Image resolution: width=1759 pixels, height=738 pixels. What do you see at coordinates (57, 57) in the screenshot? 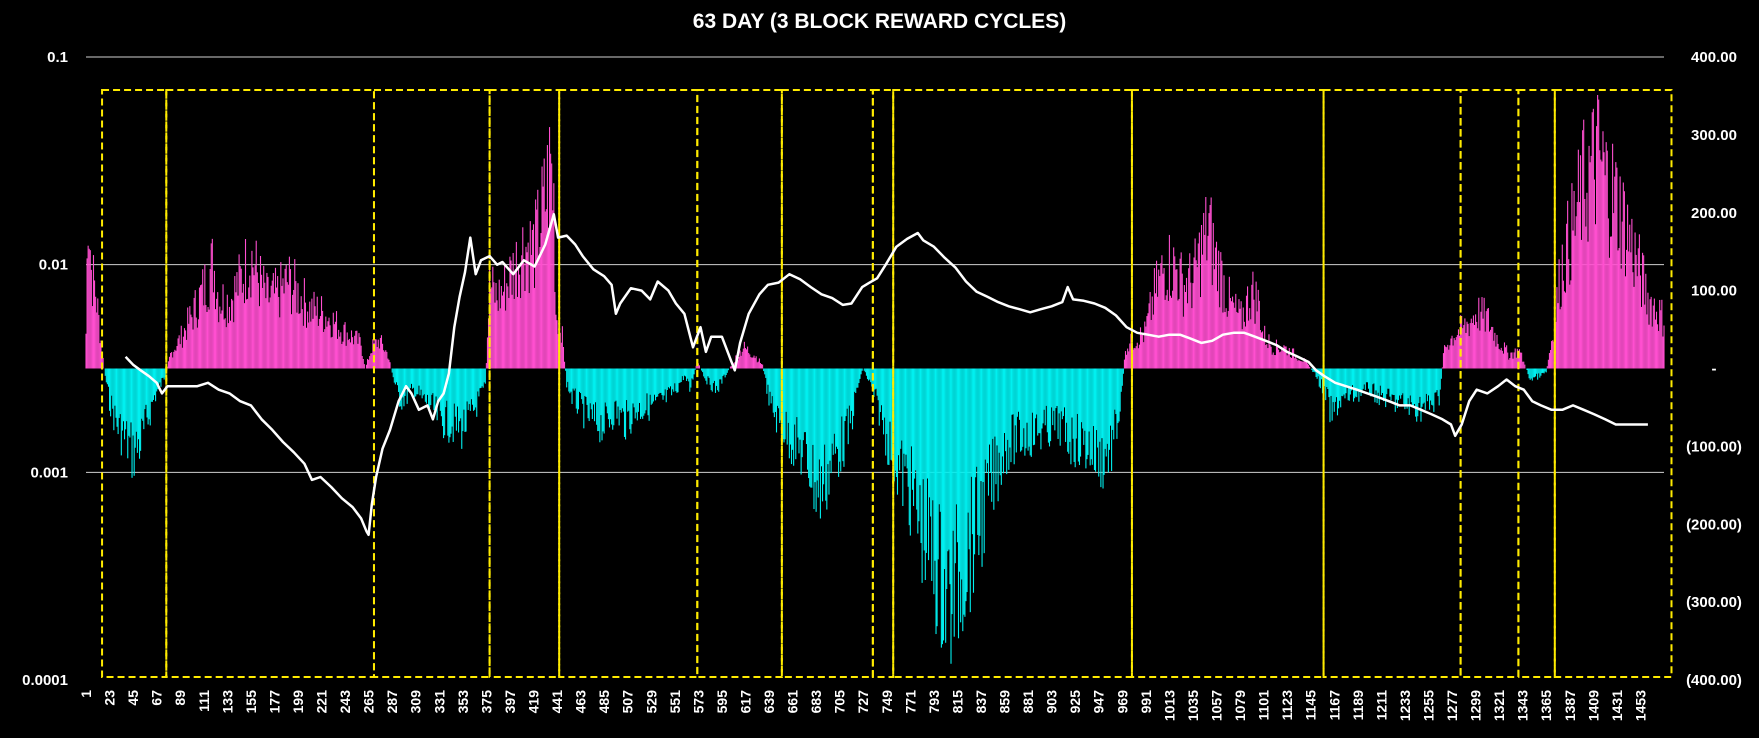
I see `left-tick-label: 0.1` at bounding box center [57, 57].